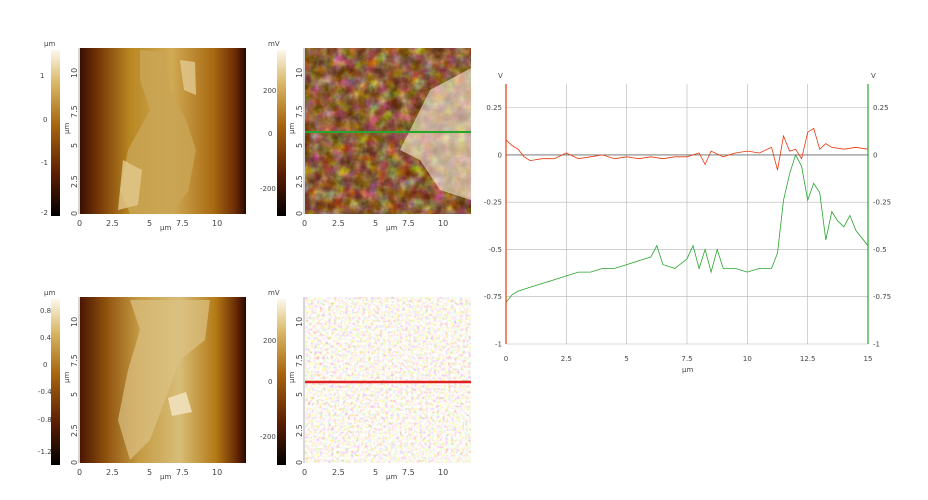 This screenshot has width=928, height=500. I want to click on series-line-green, so click(687, 228).